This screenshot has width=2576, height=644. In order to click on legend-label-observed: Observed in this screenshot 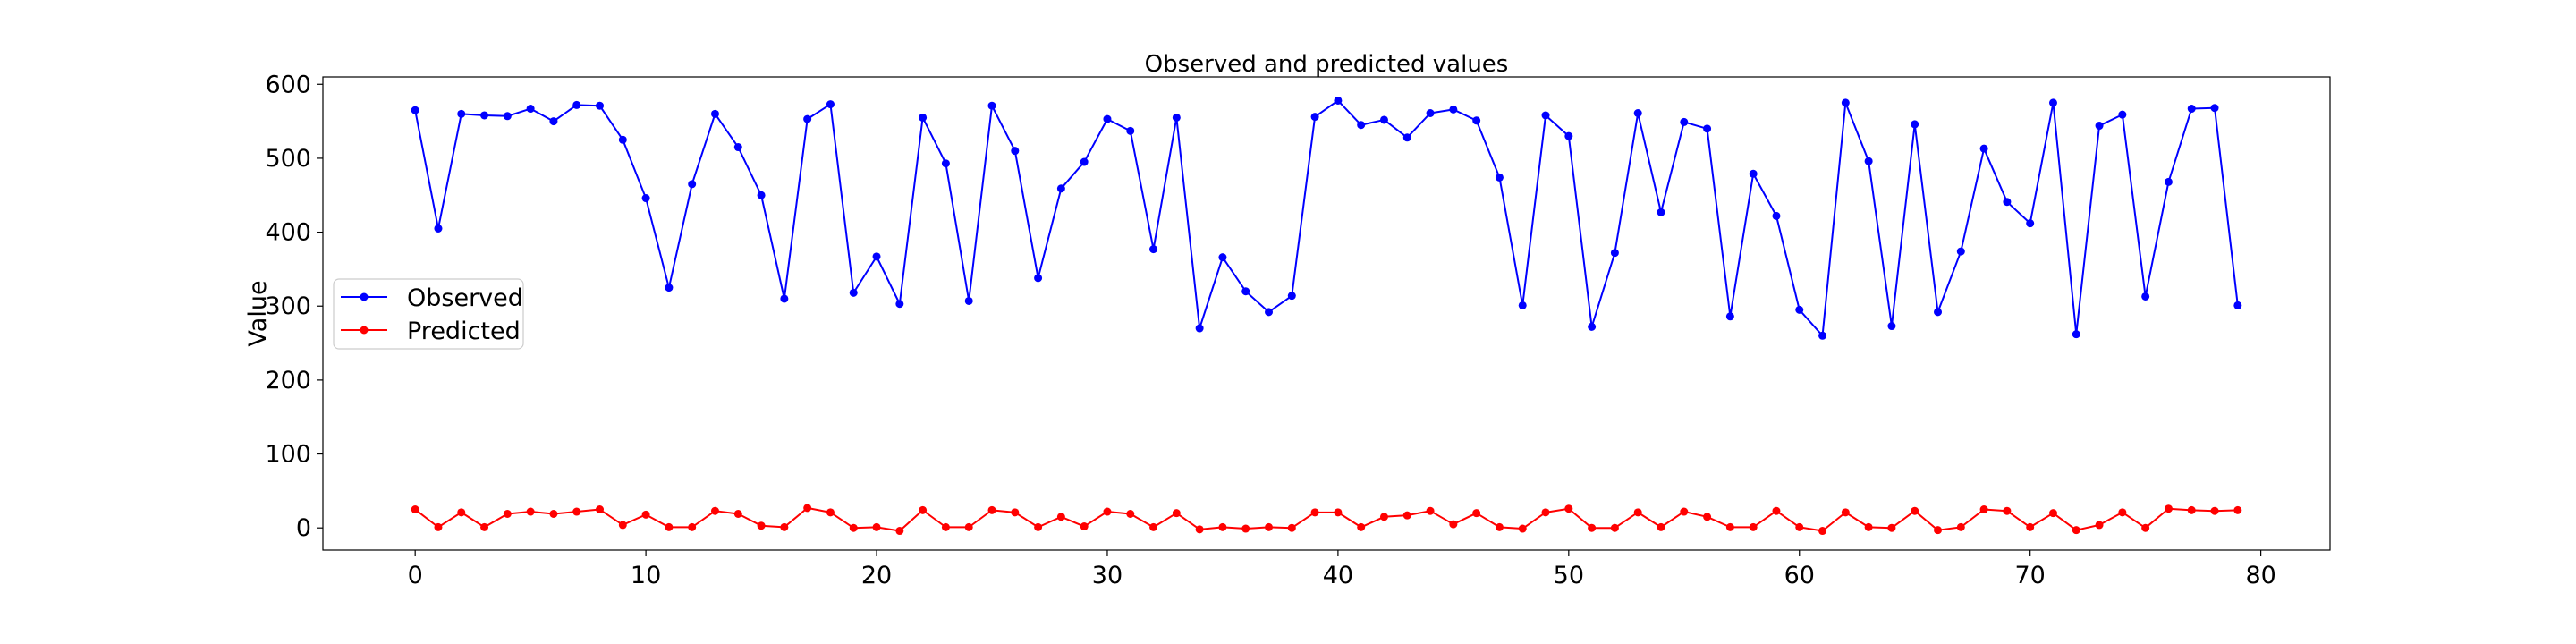, I will do `click(465, 298)`.